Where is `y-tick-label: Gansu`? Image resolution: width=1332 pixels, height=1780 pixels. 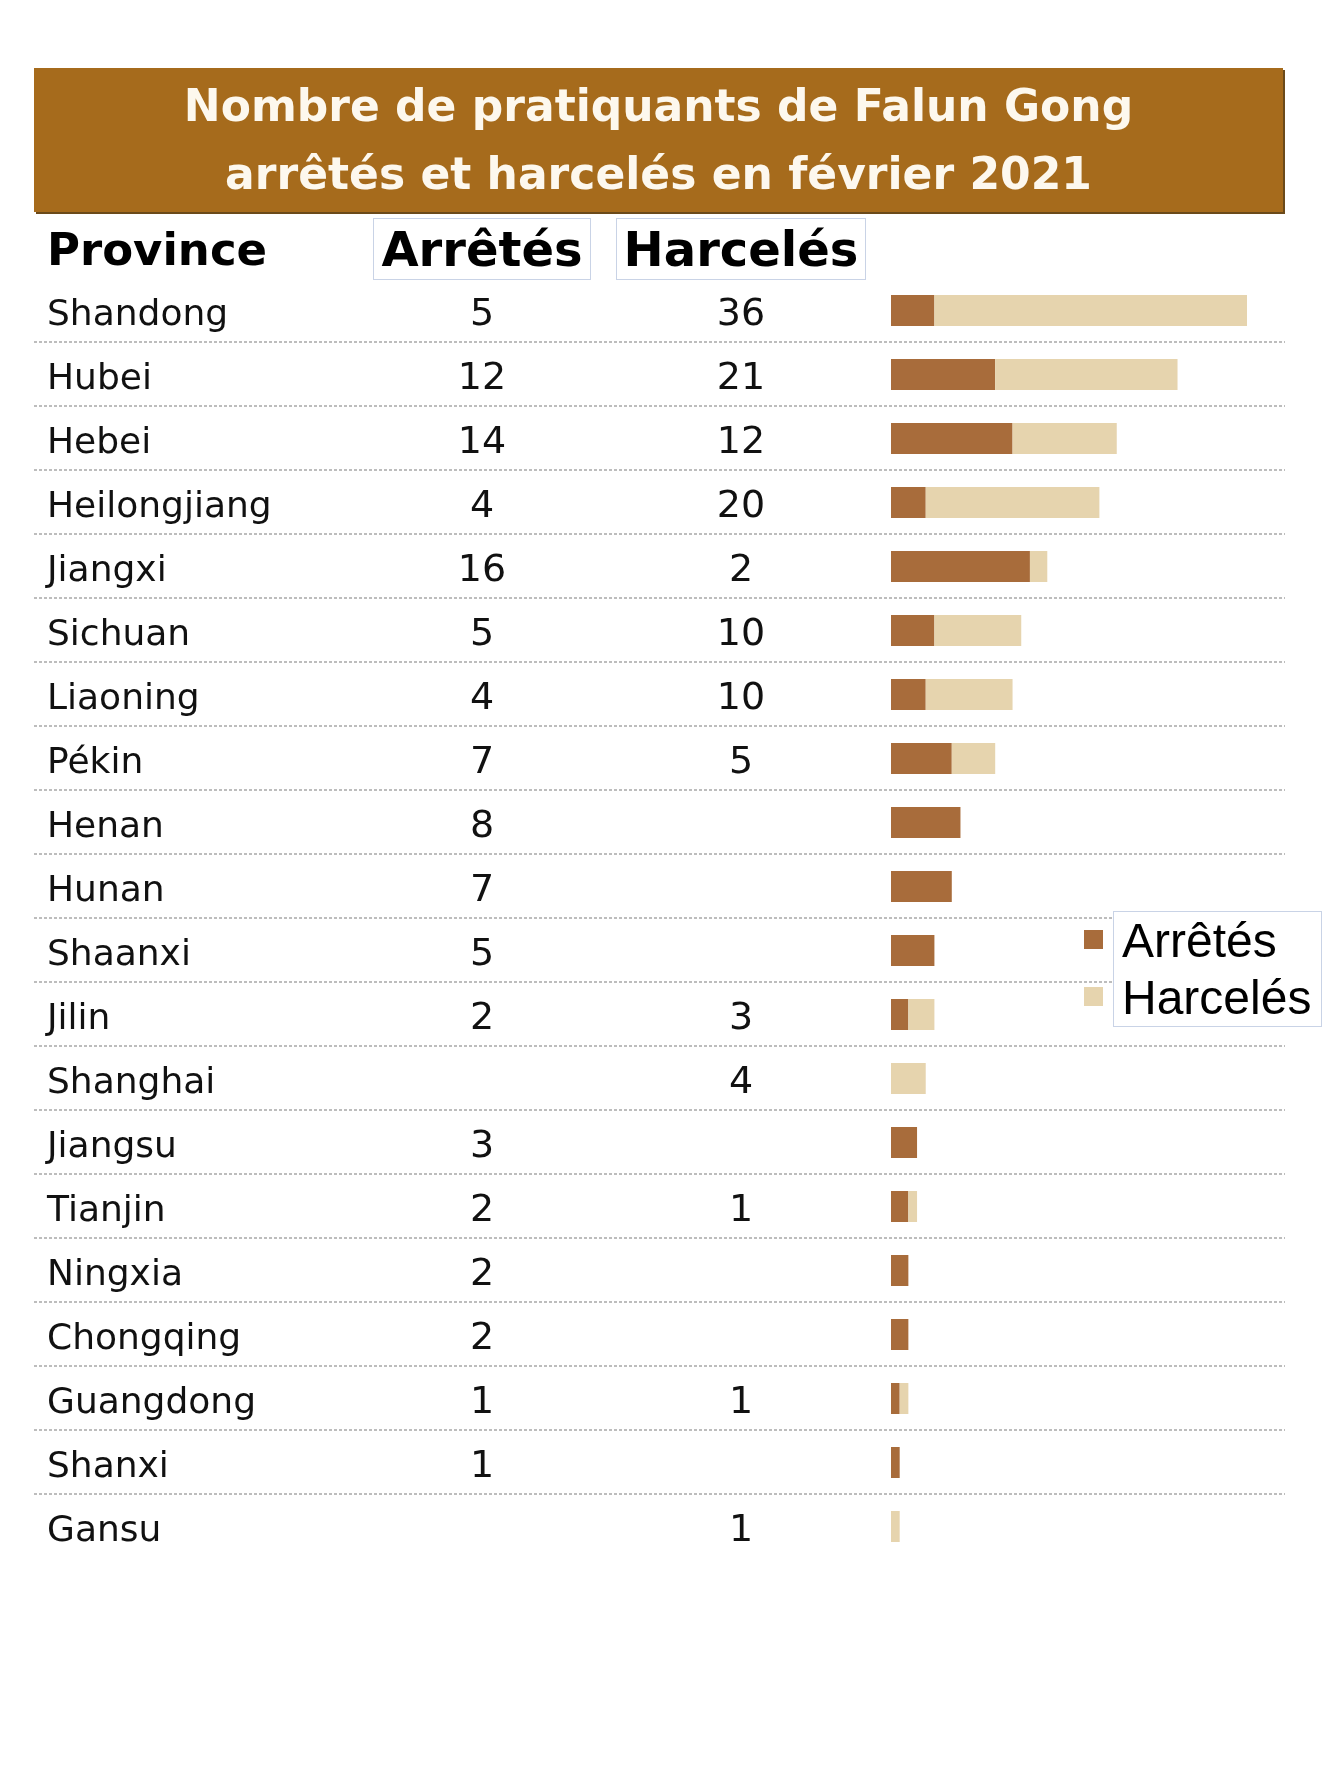 y-tick-label: Gansu is located at coordinates (104, 1528).